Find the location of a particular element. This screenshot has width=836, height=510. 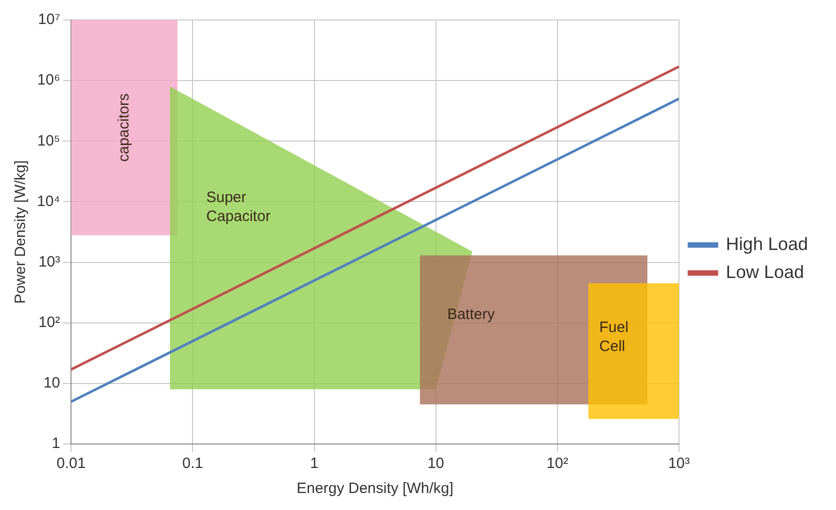

series-label: capacitors is located at coordinates (123, 127).